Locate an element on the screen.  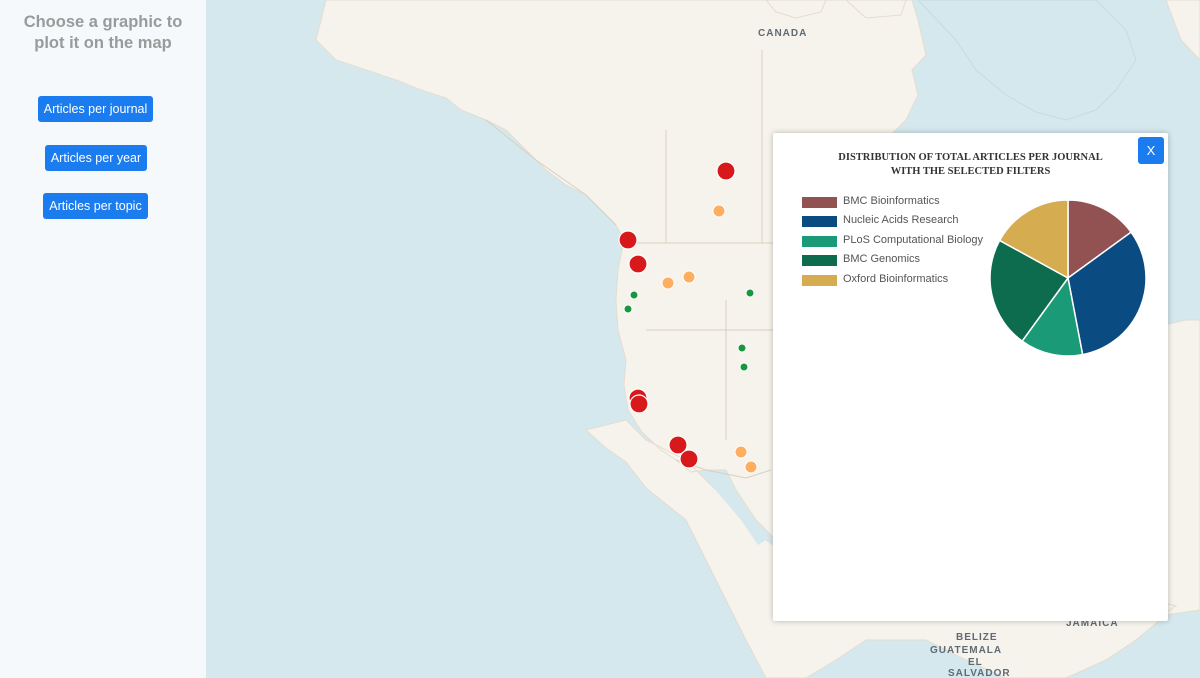
legend-label: BMC Genomics is located at coordinates (882, 259).